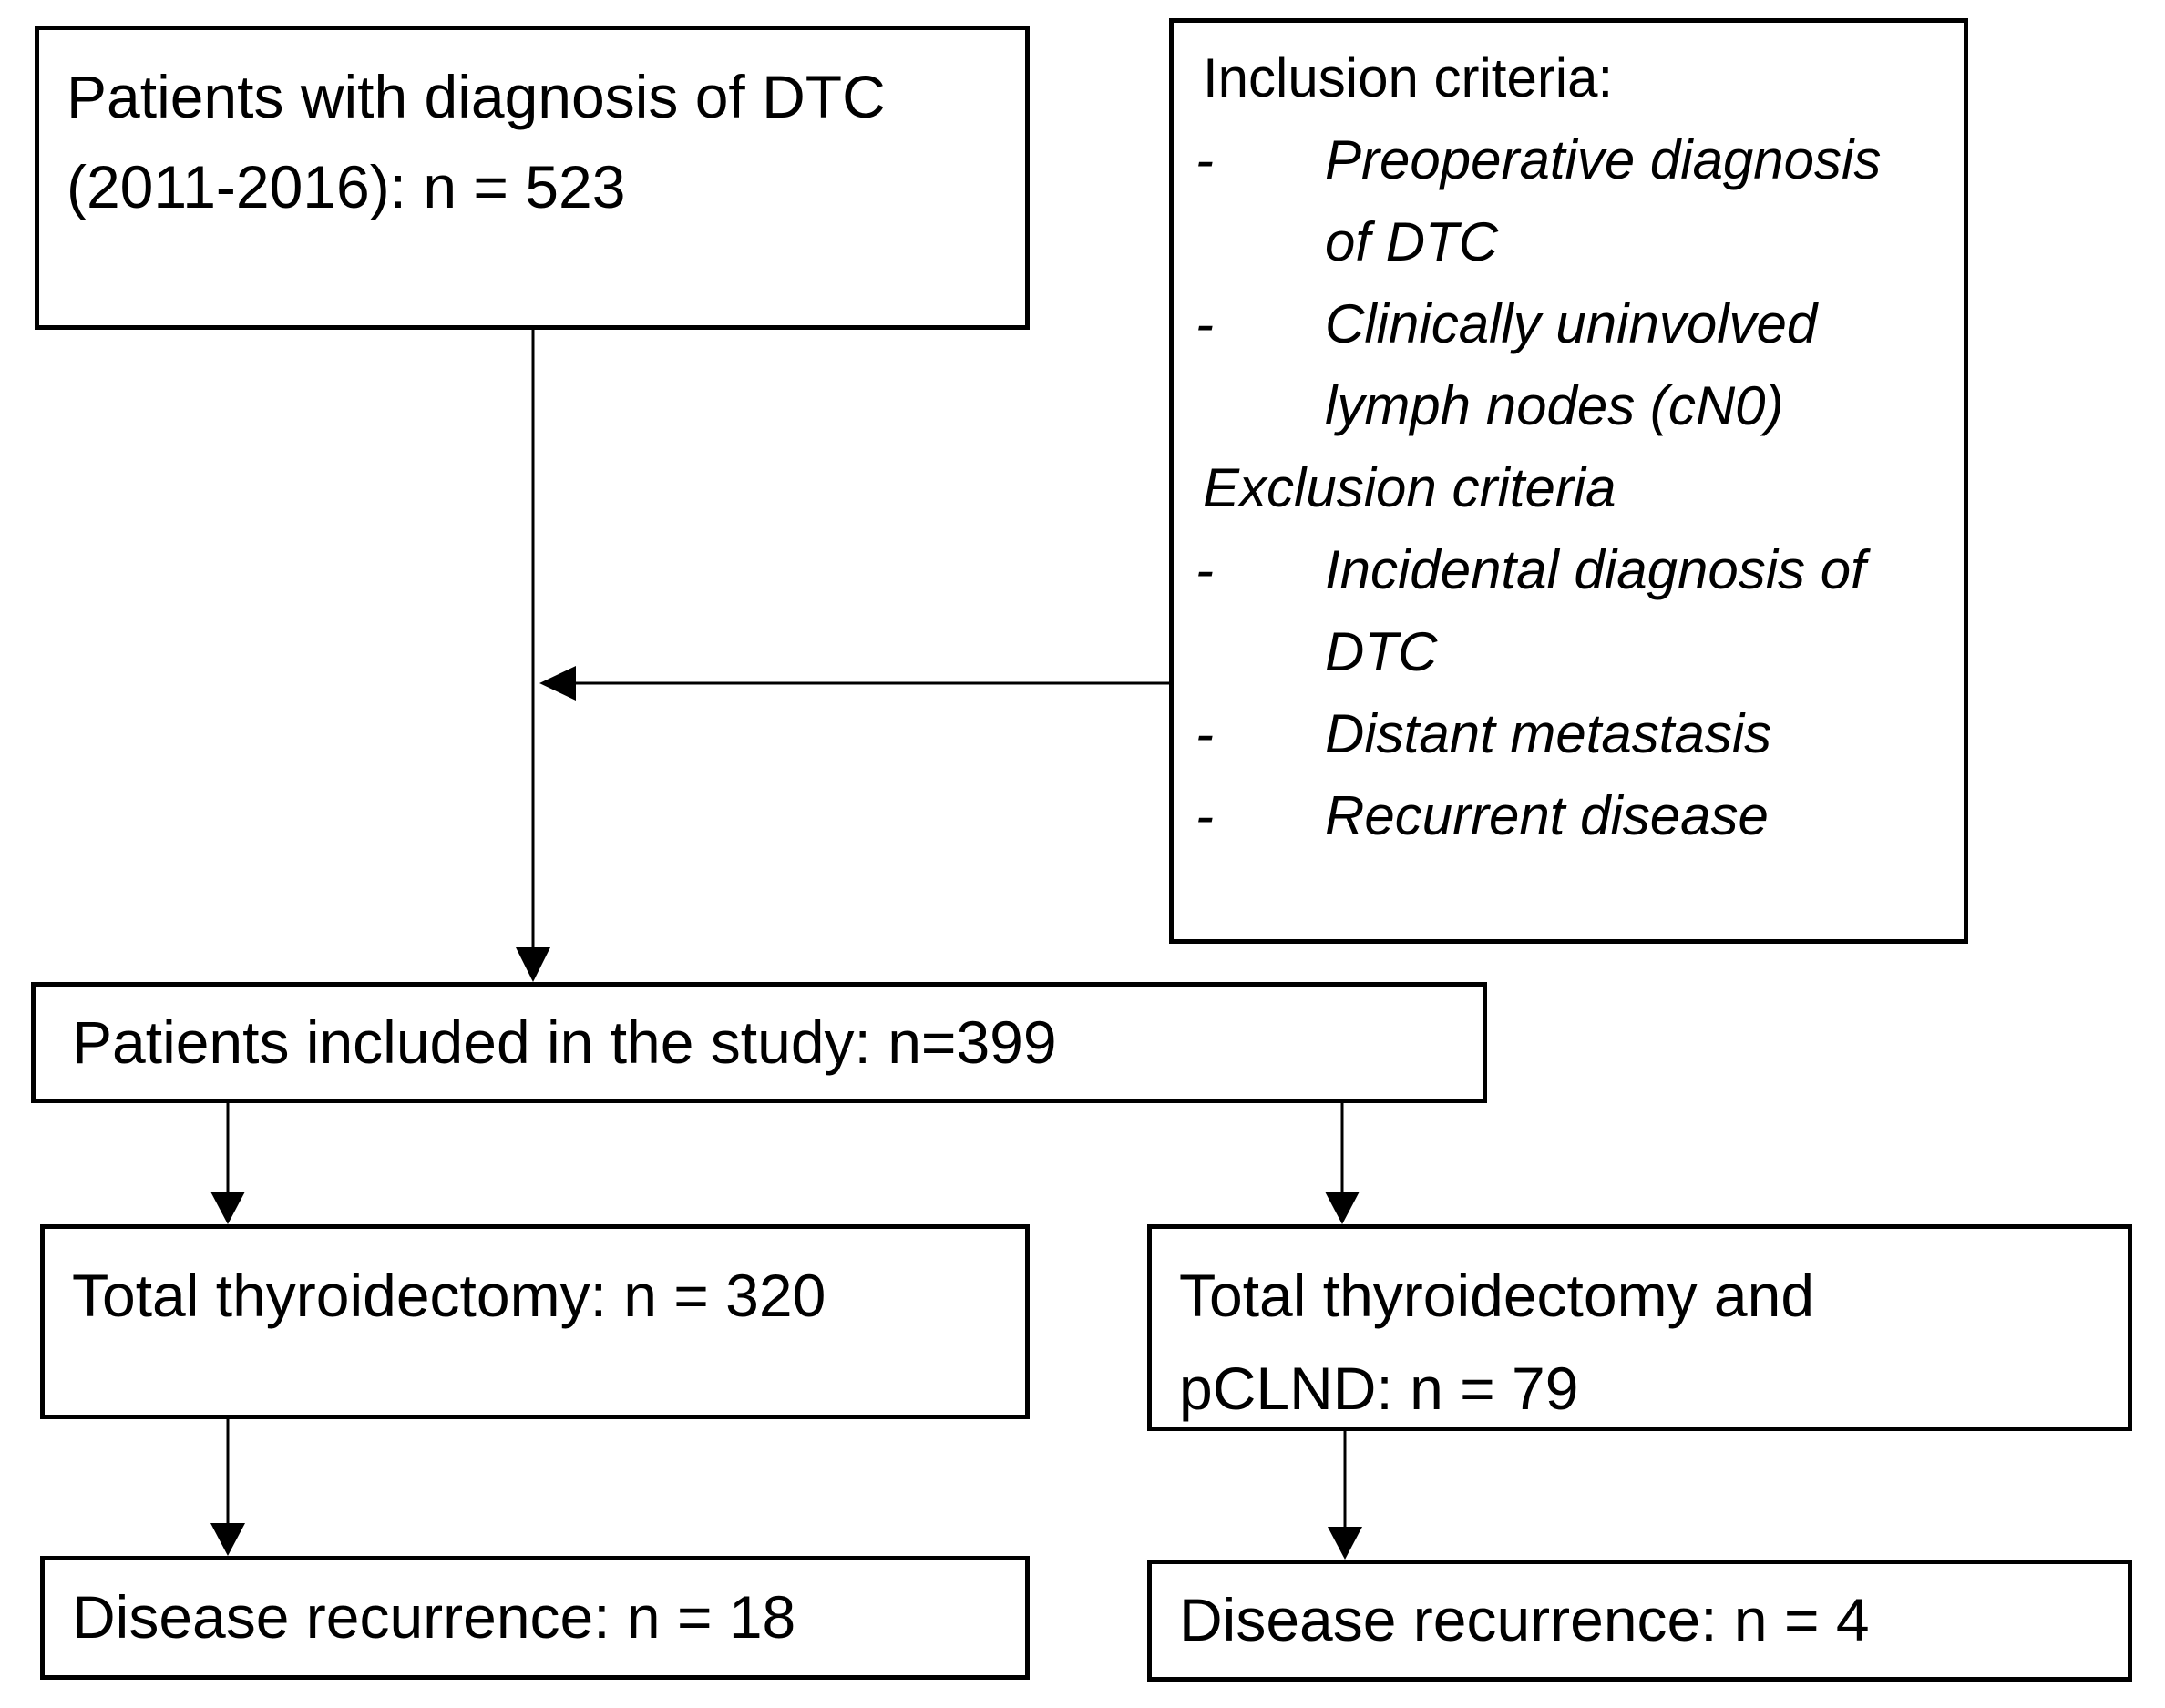 The image size is (2165, 1708). I want to click on exclusion-item-incidental-diagnosis: Incidental diagnosis of DTC, so click(1595, 610).